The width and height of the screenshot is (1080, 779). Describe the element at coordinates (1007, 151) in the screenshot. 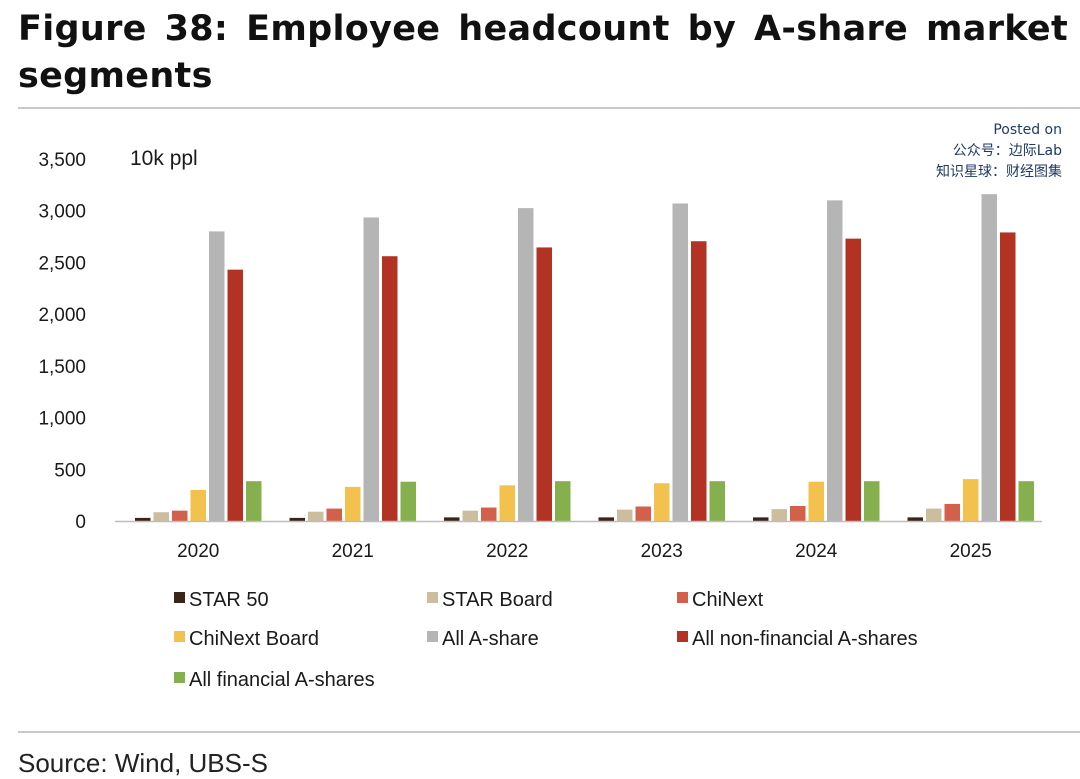

I see `watermark-line: 公众号：边际Lab` at that location.